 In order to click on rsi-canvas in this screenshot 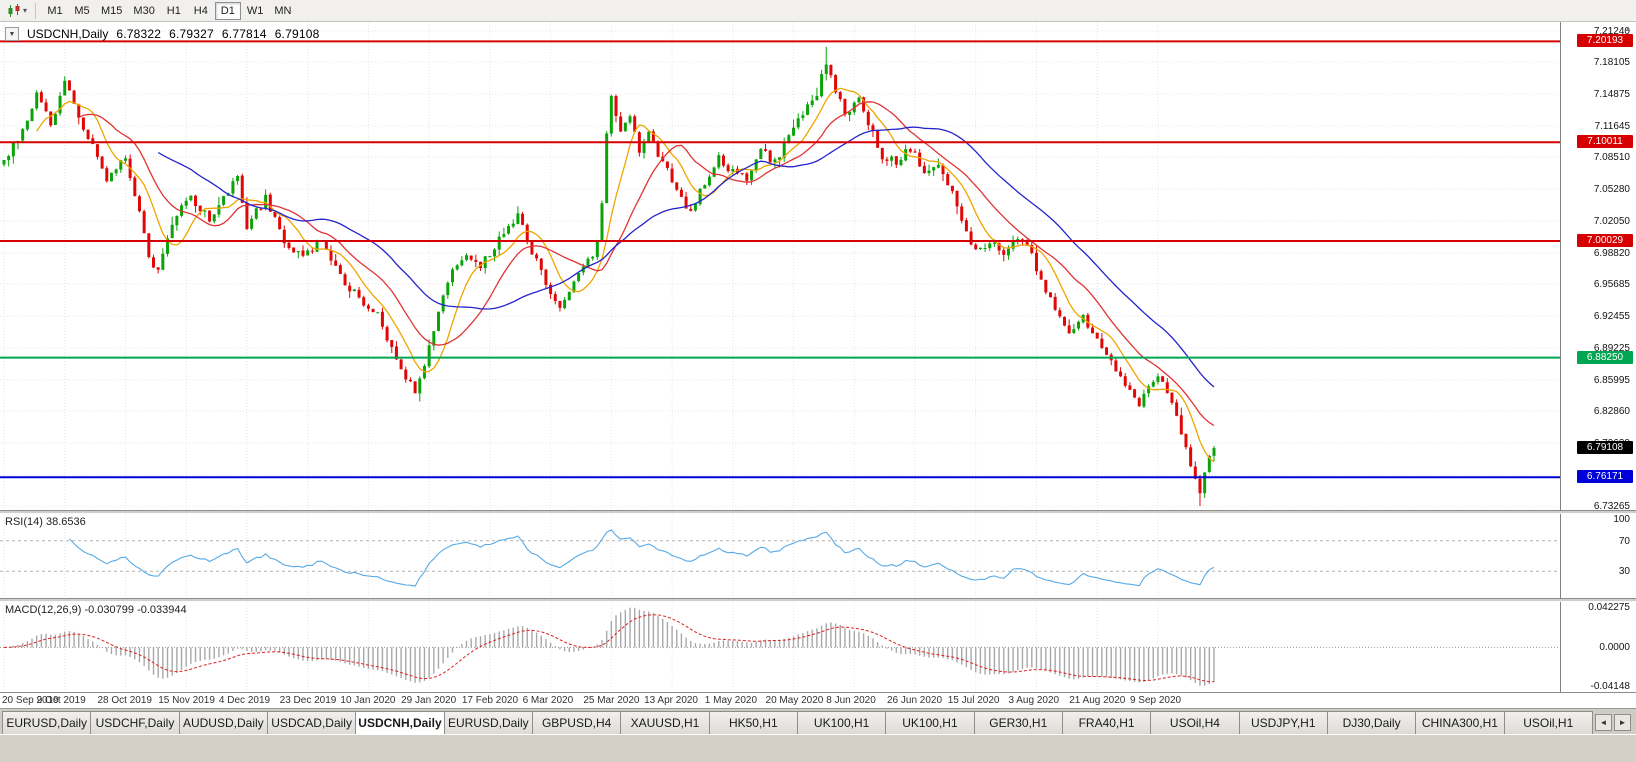, I will do `click(818, 556)`.